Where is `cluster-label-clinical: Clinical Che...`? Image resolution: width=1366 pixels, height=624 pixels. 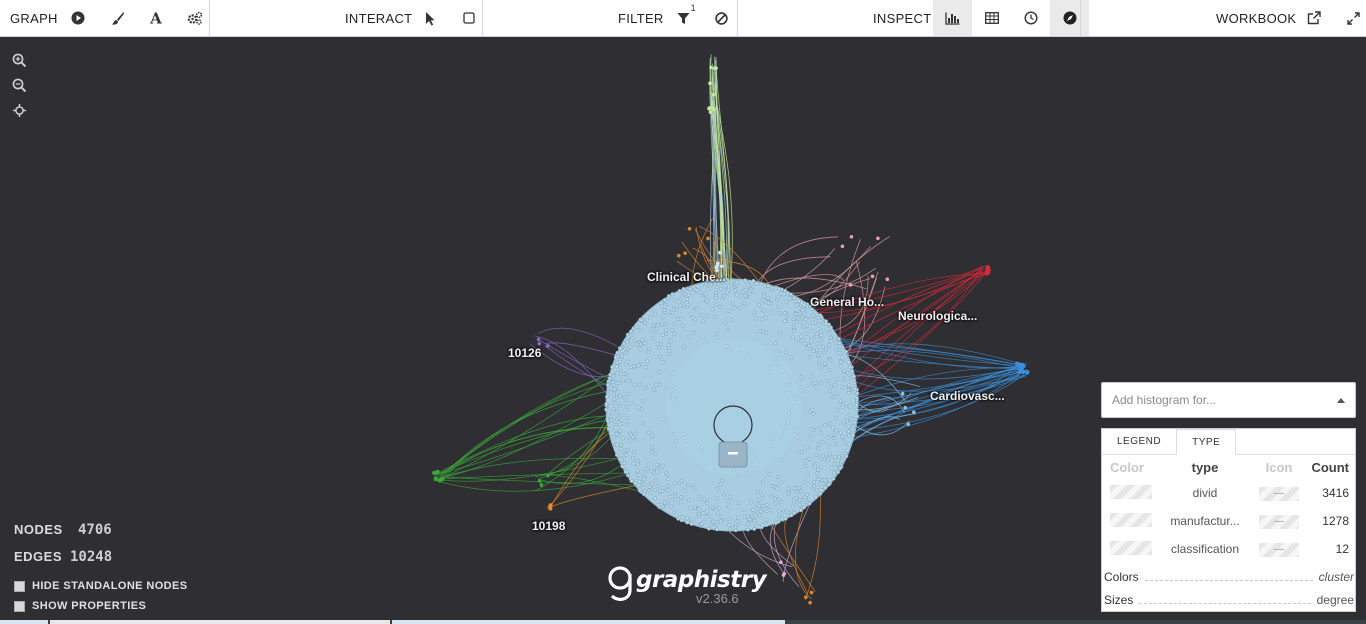 cluster-label-clinical: Clinical Che... is located at coordinates (686, 277).